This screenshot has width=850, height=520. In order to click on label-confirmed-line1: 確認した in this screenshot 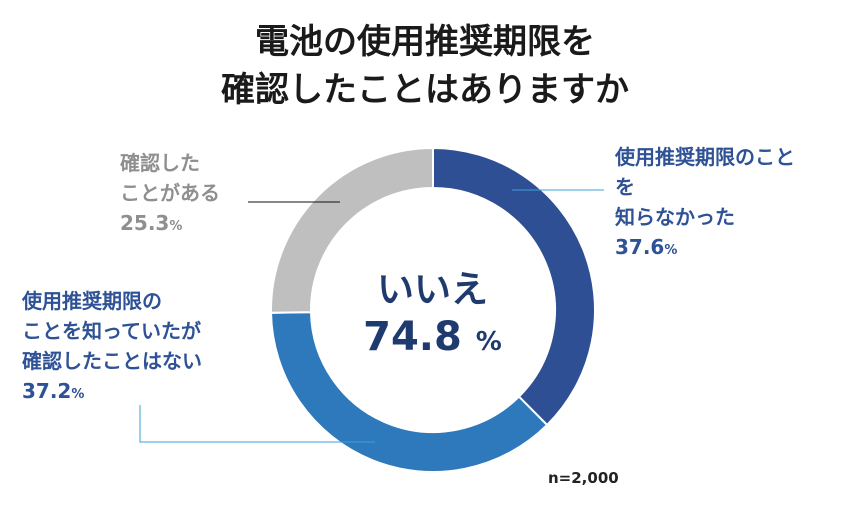, I will do `click(160, 163)`.